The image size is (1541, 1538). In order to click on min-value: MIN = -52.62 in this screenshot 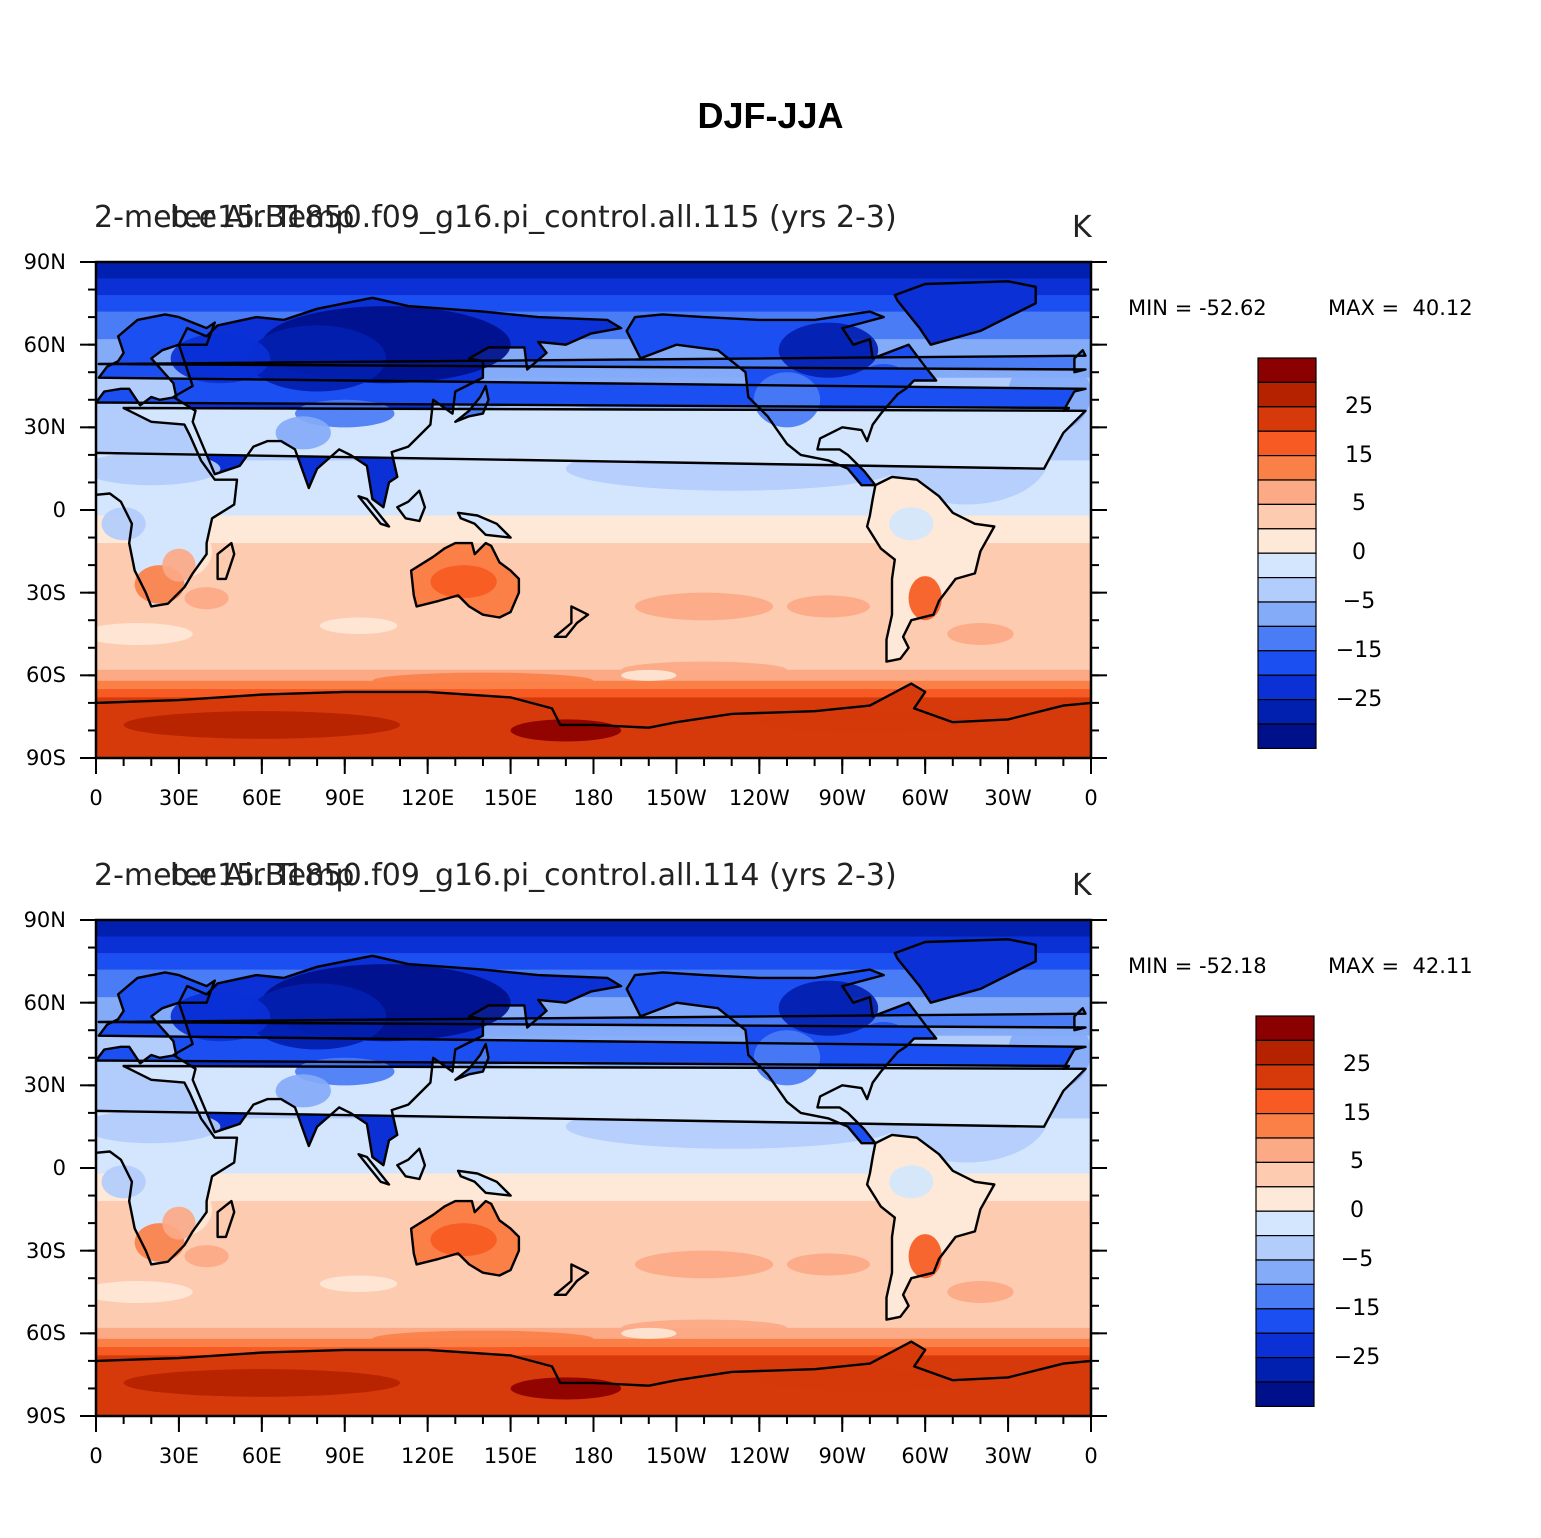, I will do `click(1197, 308)`.